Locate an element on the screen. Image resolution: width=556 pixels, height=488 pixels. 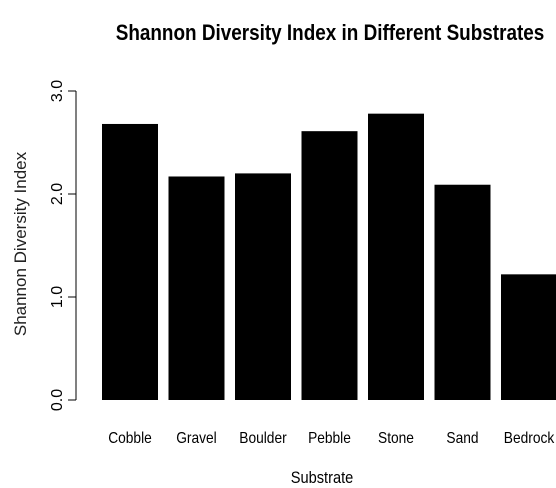
bar-boulder is located at coordinates (263, 286).